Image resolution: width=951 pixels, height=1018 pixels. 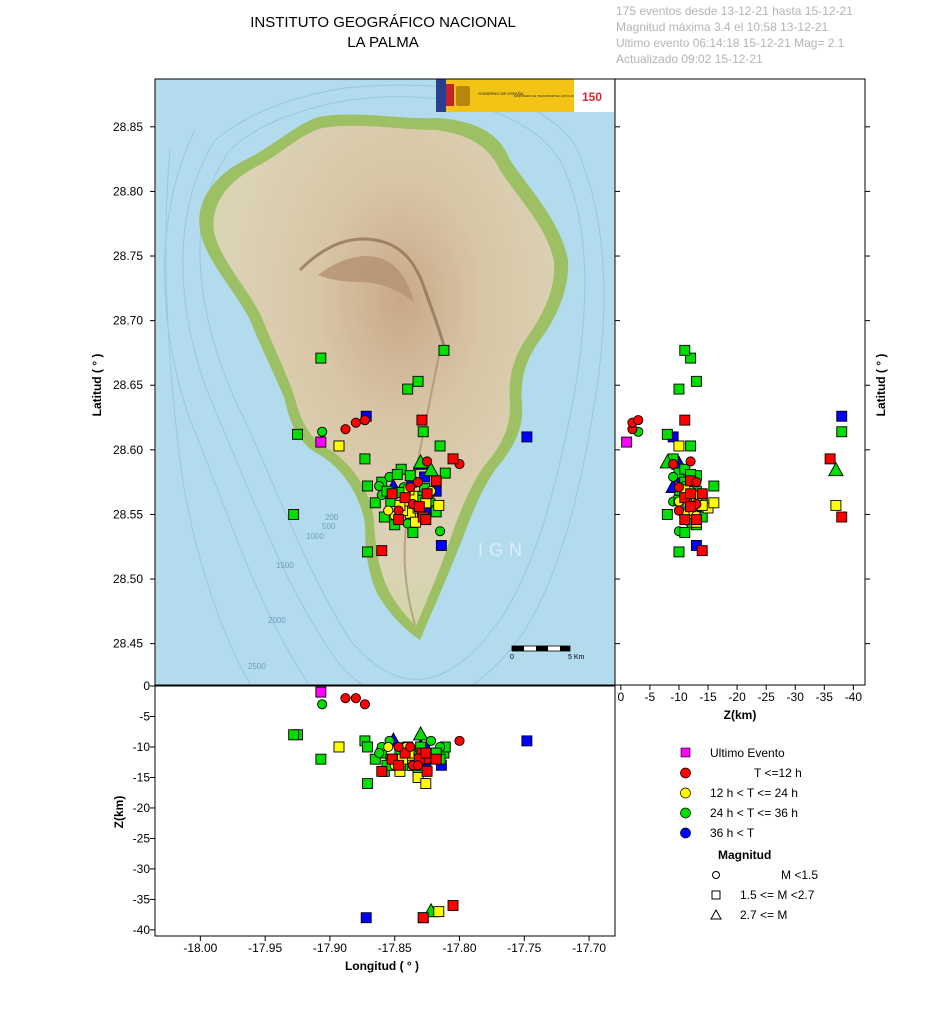 I want to click on map-ytick-label: 28.80, so click(x=128, y=191).